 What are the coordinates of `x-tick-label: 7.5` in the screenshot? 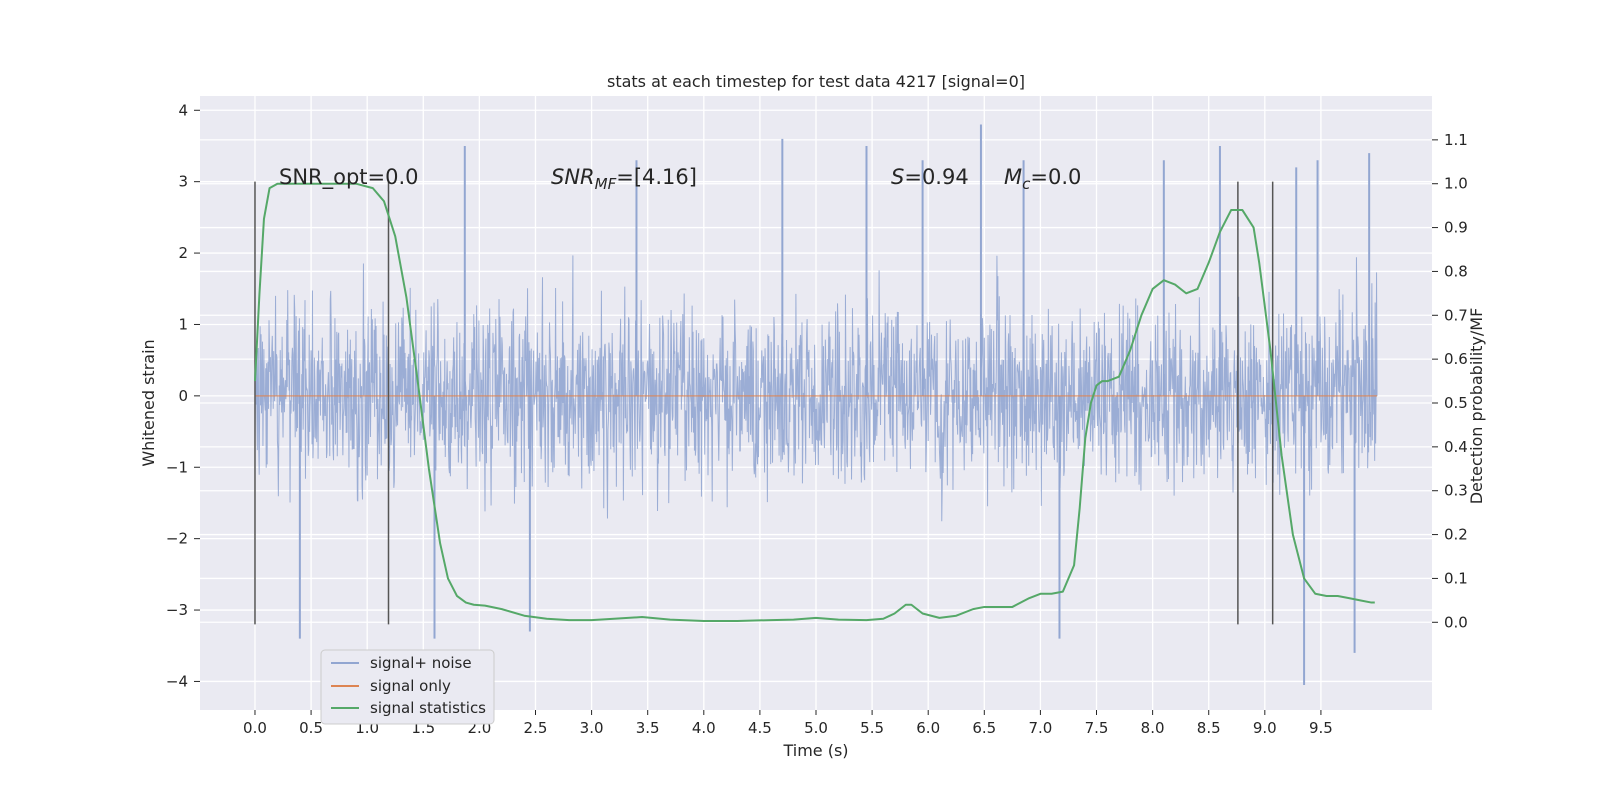 It's located at (1097, 728).